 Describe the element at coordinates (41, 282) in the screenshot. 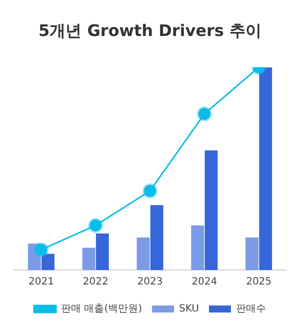

I see `x-tick-label: 2021` at that location.